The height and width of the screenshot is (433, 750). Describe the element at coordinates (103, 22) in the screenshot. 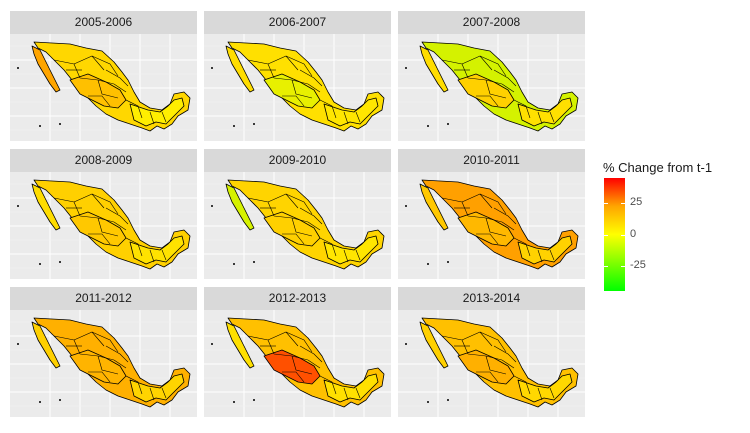

I see `facet-label: 2005-2006` at that location.